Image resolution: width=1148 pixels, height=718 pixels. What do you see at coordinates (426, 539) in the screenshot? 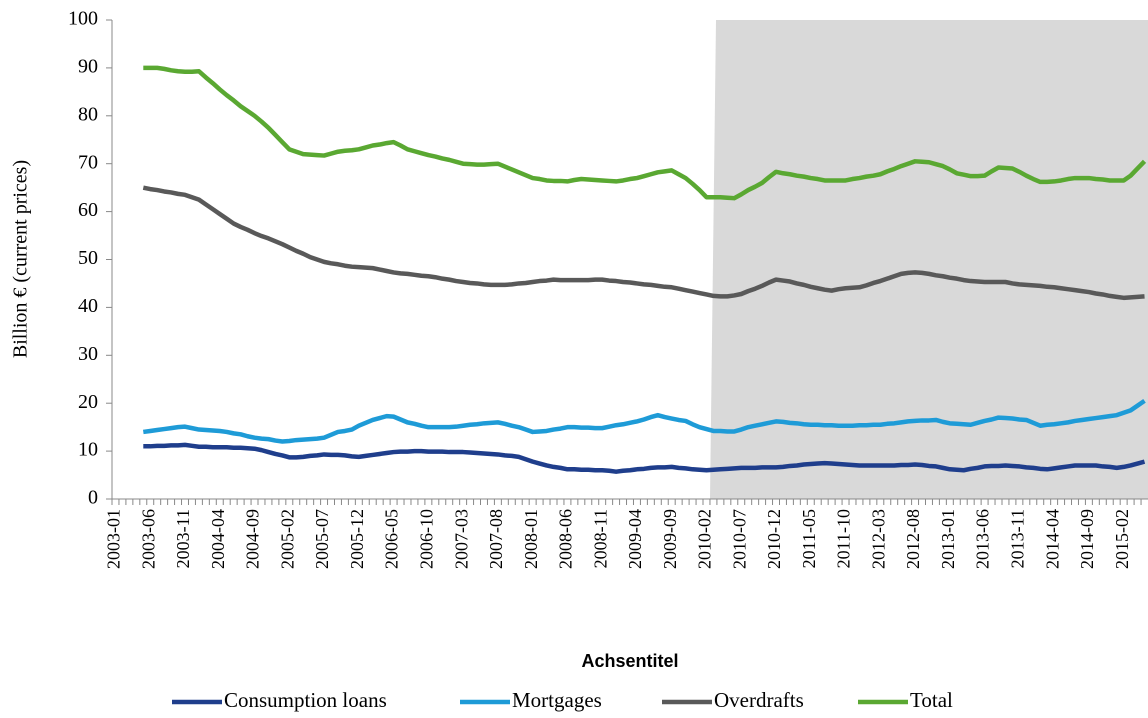
I see `x-tick-label: 2006-10` at bounding box center [426, 539].